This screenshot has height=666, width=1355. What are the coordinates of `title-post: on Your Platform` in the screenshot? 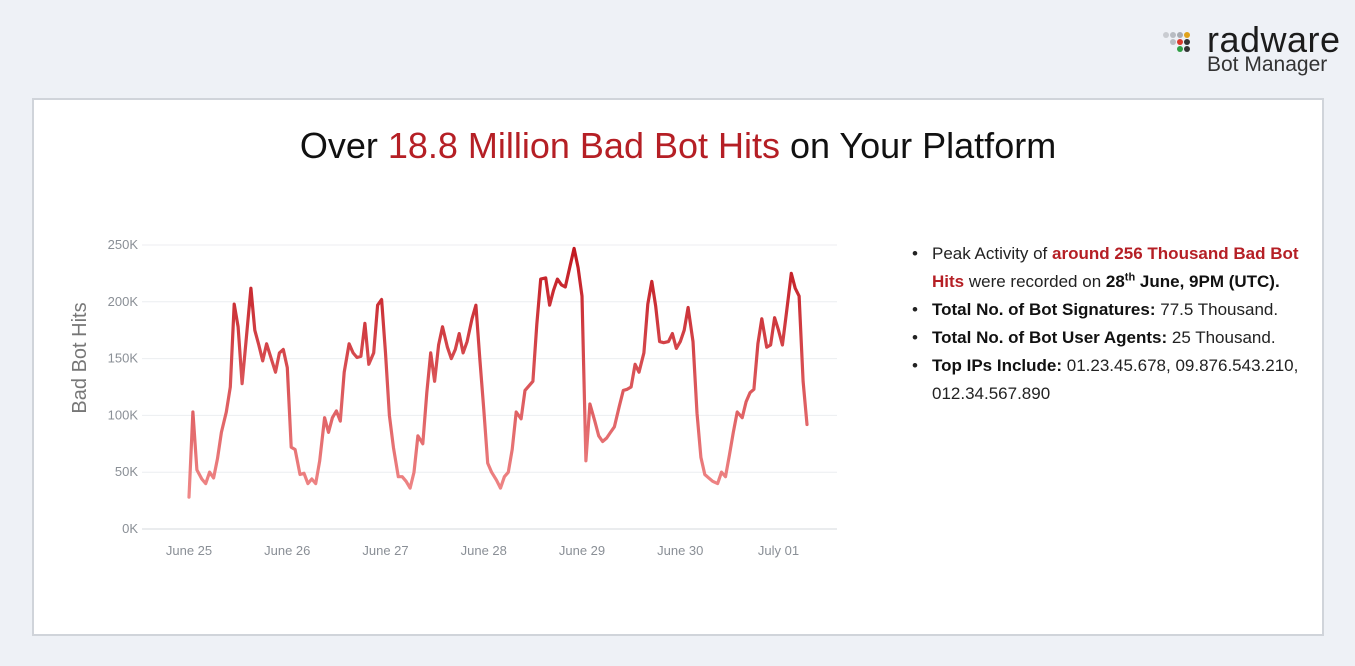 It's located at (918, 145).